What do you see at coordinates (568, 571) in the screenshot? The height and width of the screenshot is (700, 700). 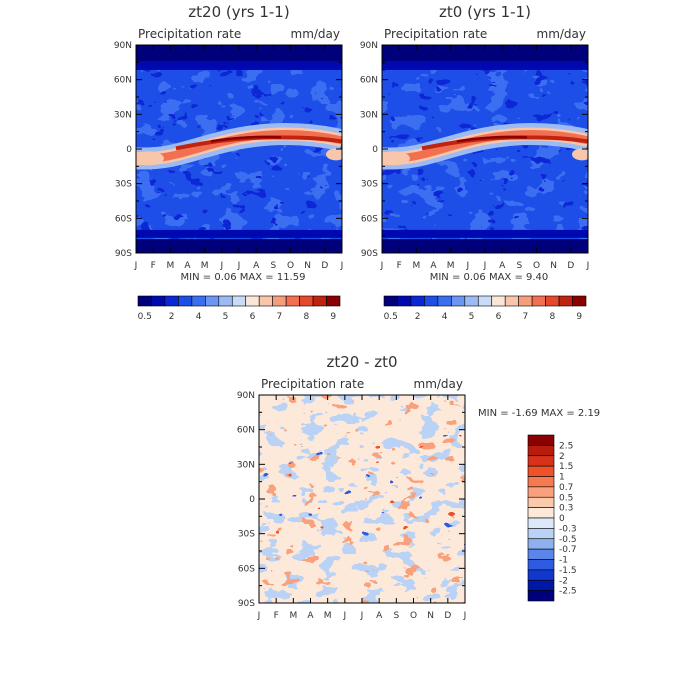 I see `colorbar-label: -1.5` at bounding box center [568, 571].